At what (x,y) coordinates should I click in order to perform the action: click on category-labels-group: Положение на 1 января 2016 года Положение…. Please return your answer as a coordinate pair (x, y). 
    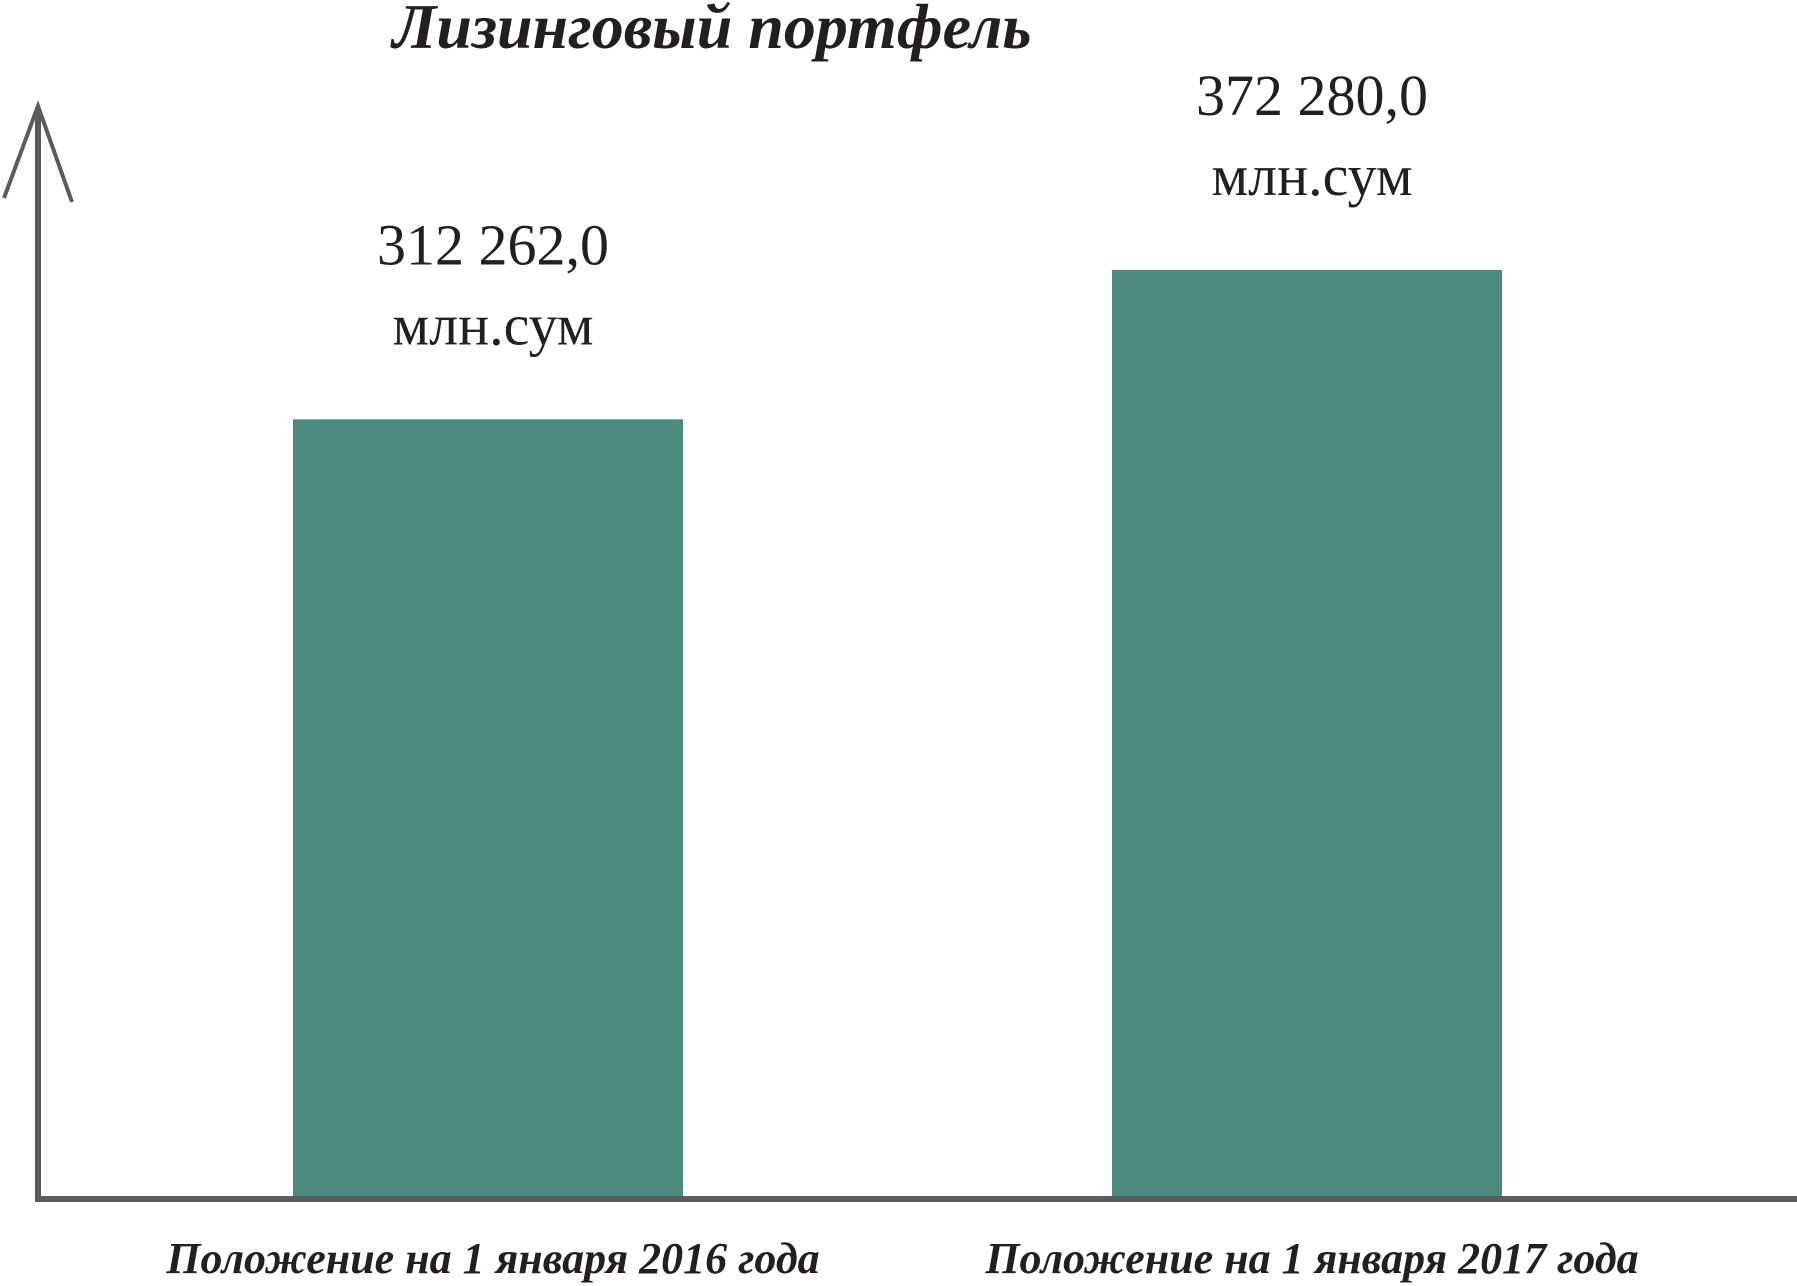
    Looking at the image, I should click on (901, 1258).